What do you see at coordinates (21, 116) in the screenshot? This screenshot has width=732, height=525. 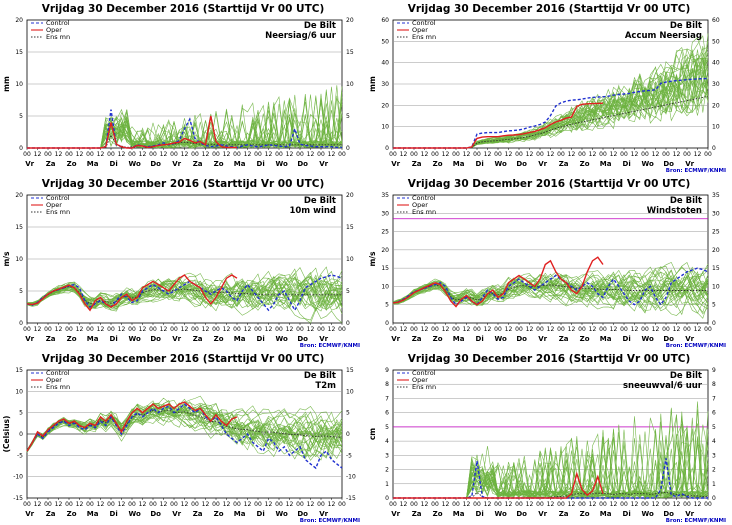 I see `y-tick-left: 5` at bounding box center [21, 116].